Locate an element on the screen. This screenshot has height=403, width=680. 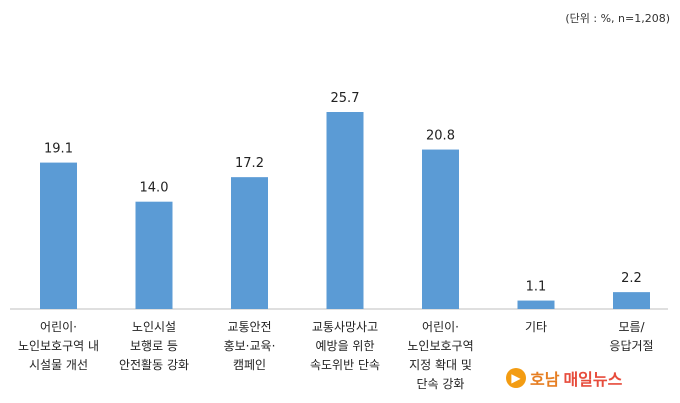
value-label-6: 2.2 is located at coordinates (631, 278).